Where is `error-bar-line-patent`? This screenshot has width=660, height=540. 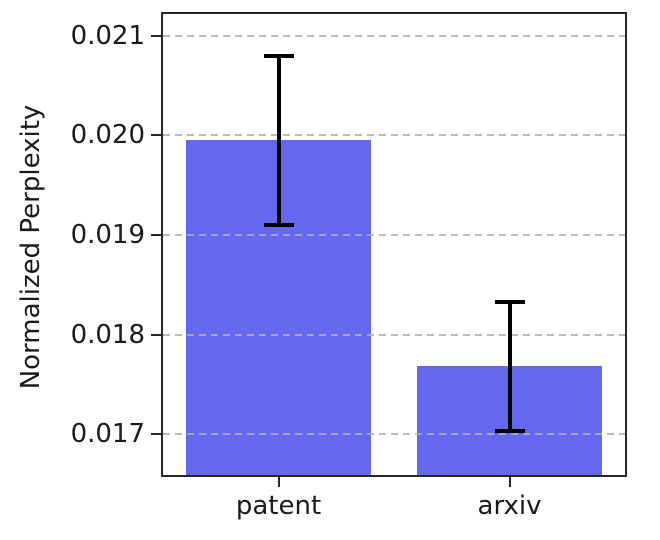 error-bar-line-patent is located at coordinates (278, 140).